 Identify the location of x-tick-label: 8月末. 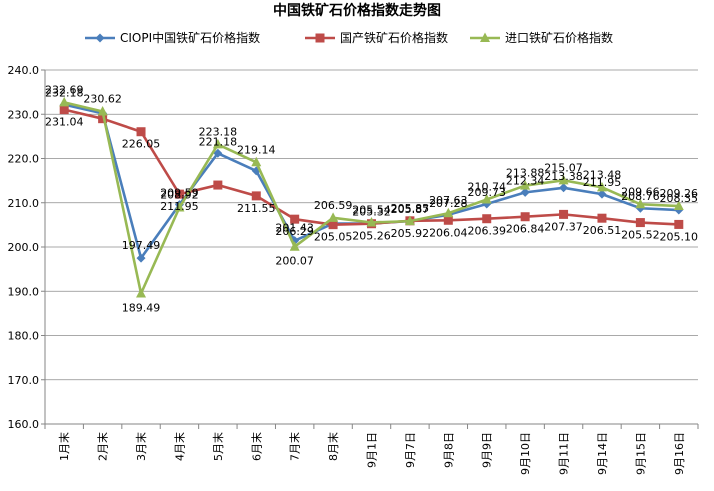
(333, 446).